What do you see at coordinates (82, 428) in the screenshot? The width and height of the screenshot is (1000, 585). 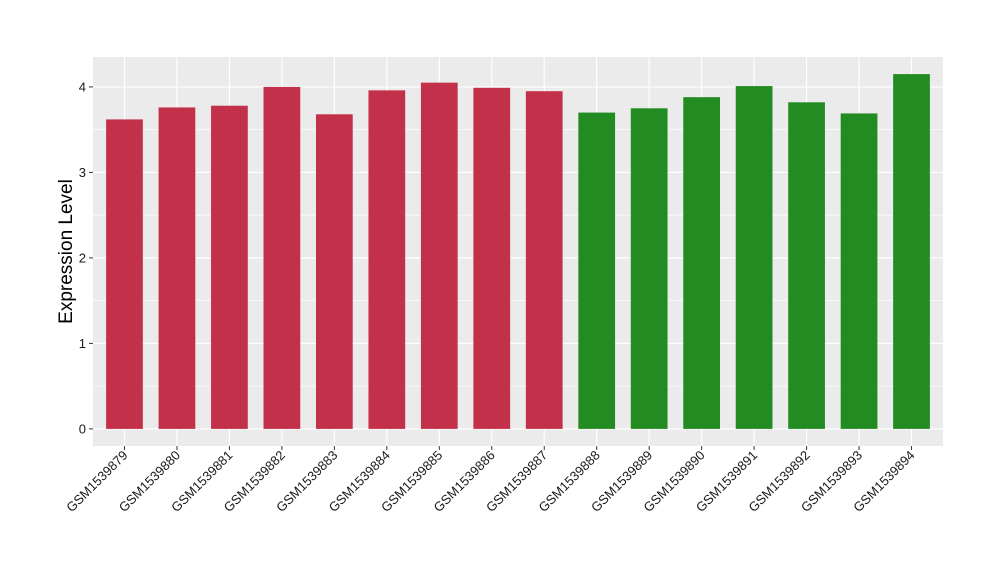 I see `y-tick-label: 0` at bounding box center [82, 428].